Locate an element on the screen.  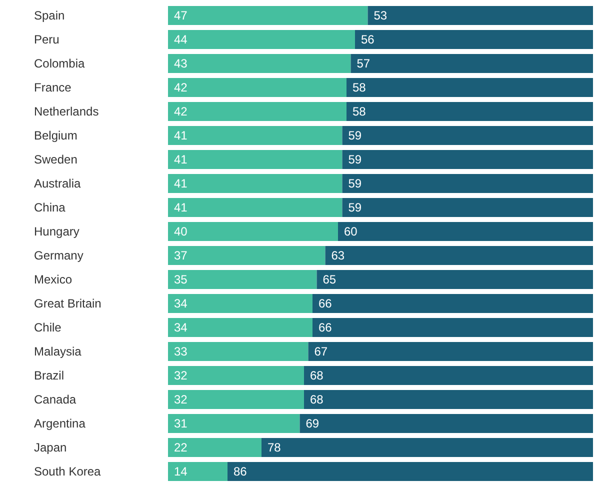
data-label: 14 is located at coordinates (181, 471).